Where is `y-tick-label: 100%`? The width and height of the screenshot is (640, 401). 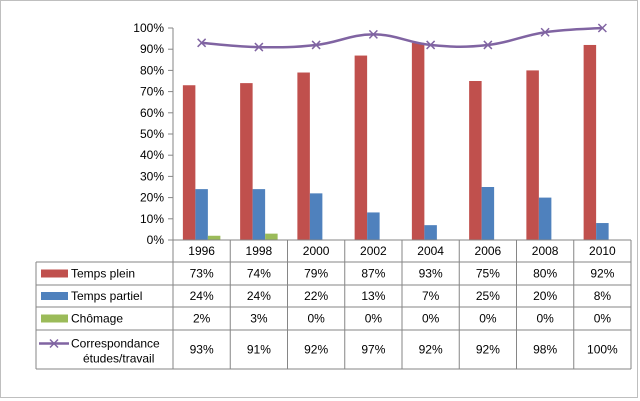 y-tick-label: 100% is located at coordinates (148, 28).